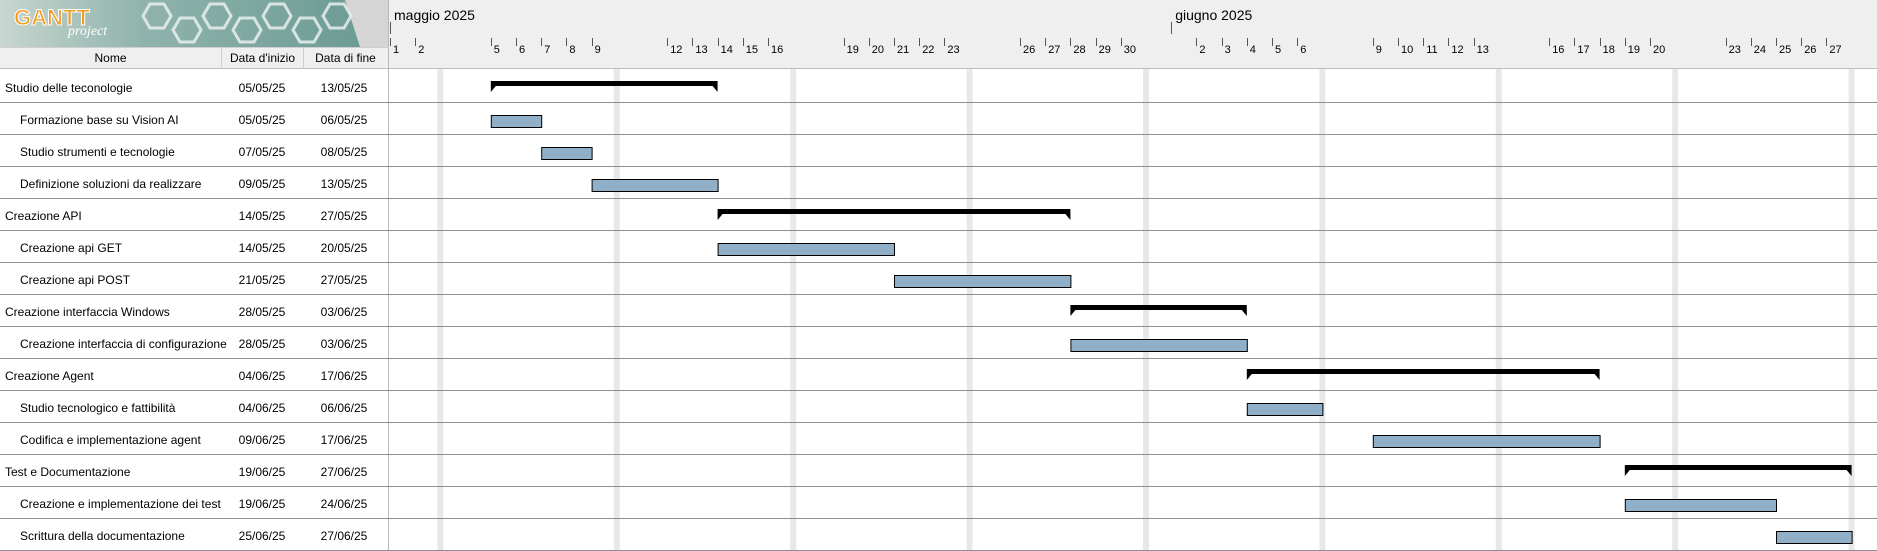 This screenshot has height=551, width=1877. Describe the element at coordinates (345, 58) in the screenshot. I see `column-header-end: Data di fine` at that location.